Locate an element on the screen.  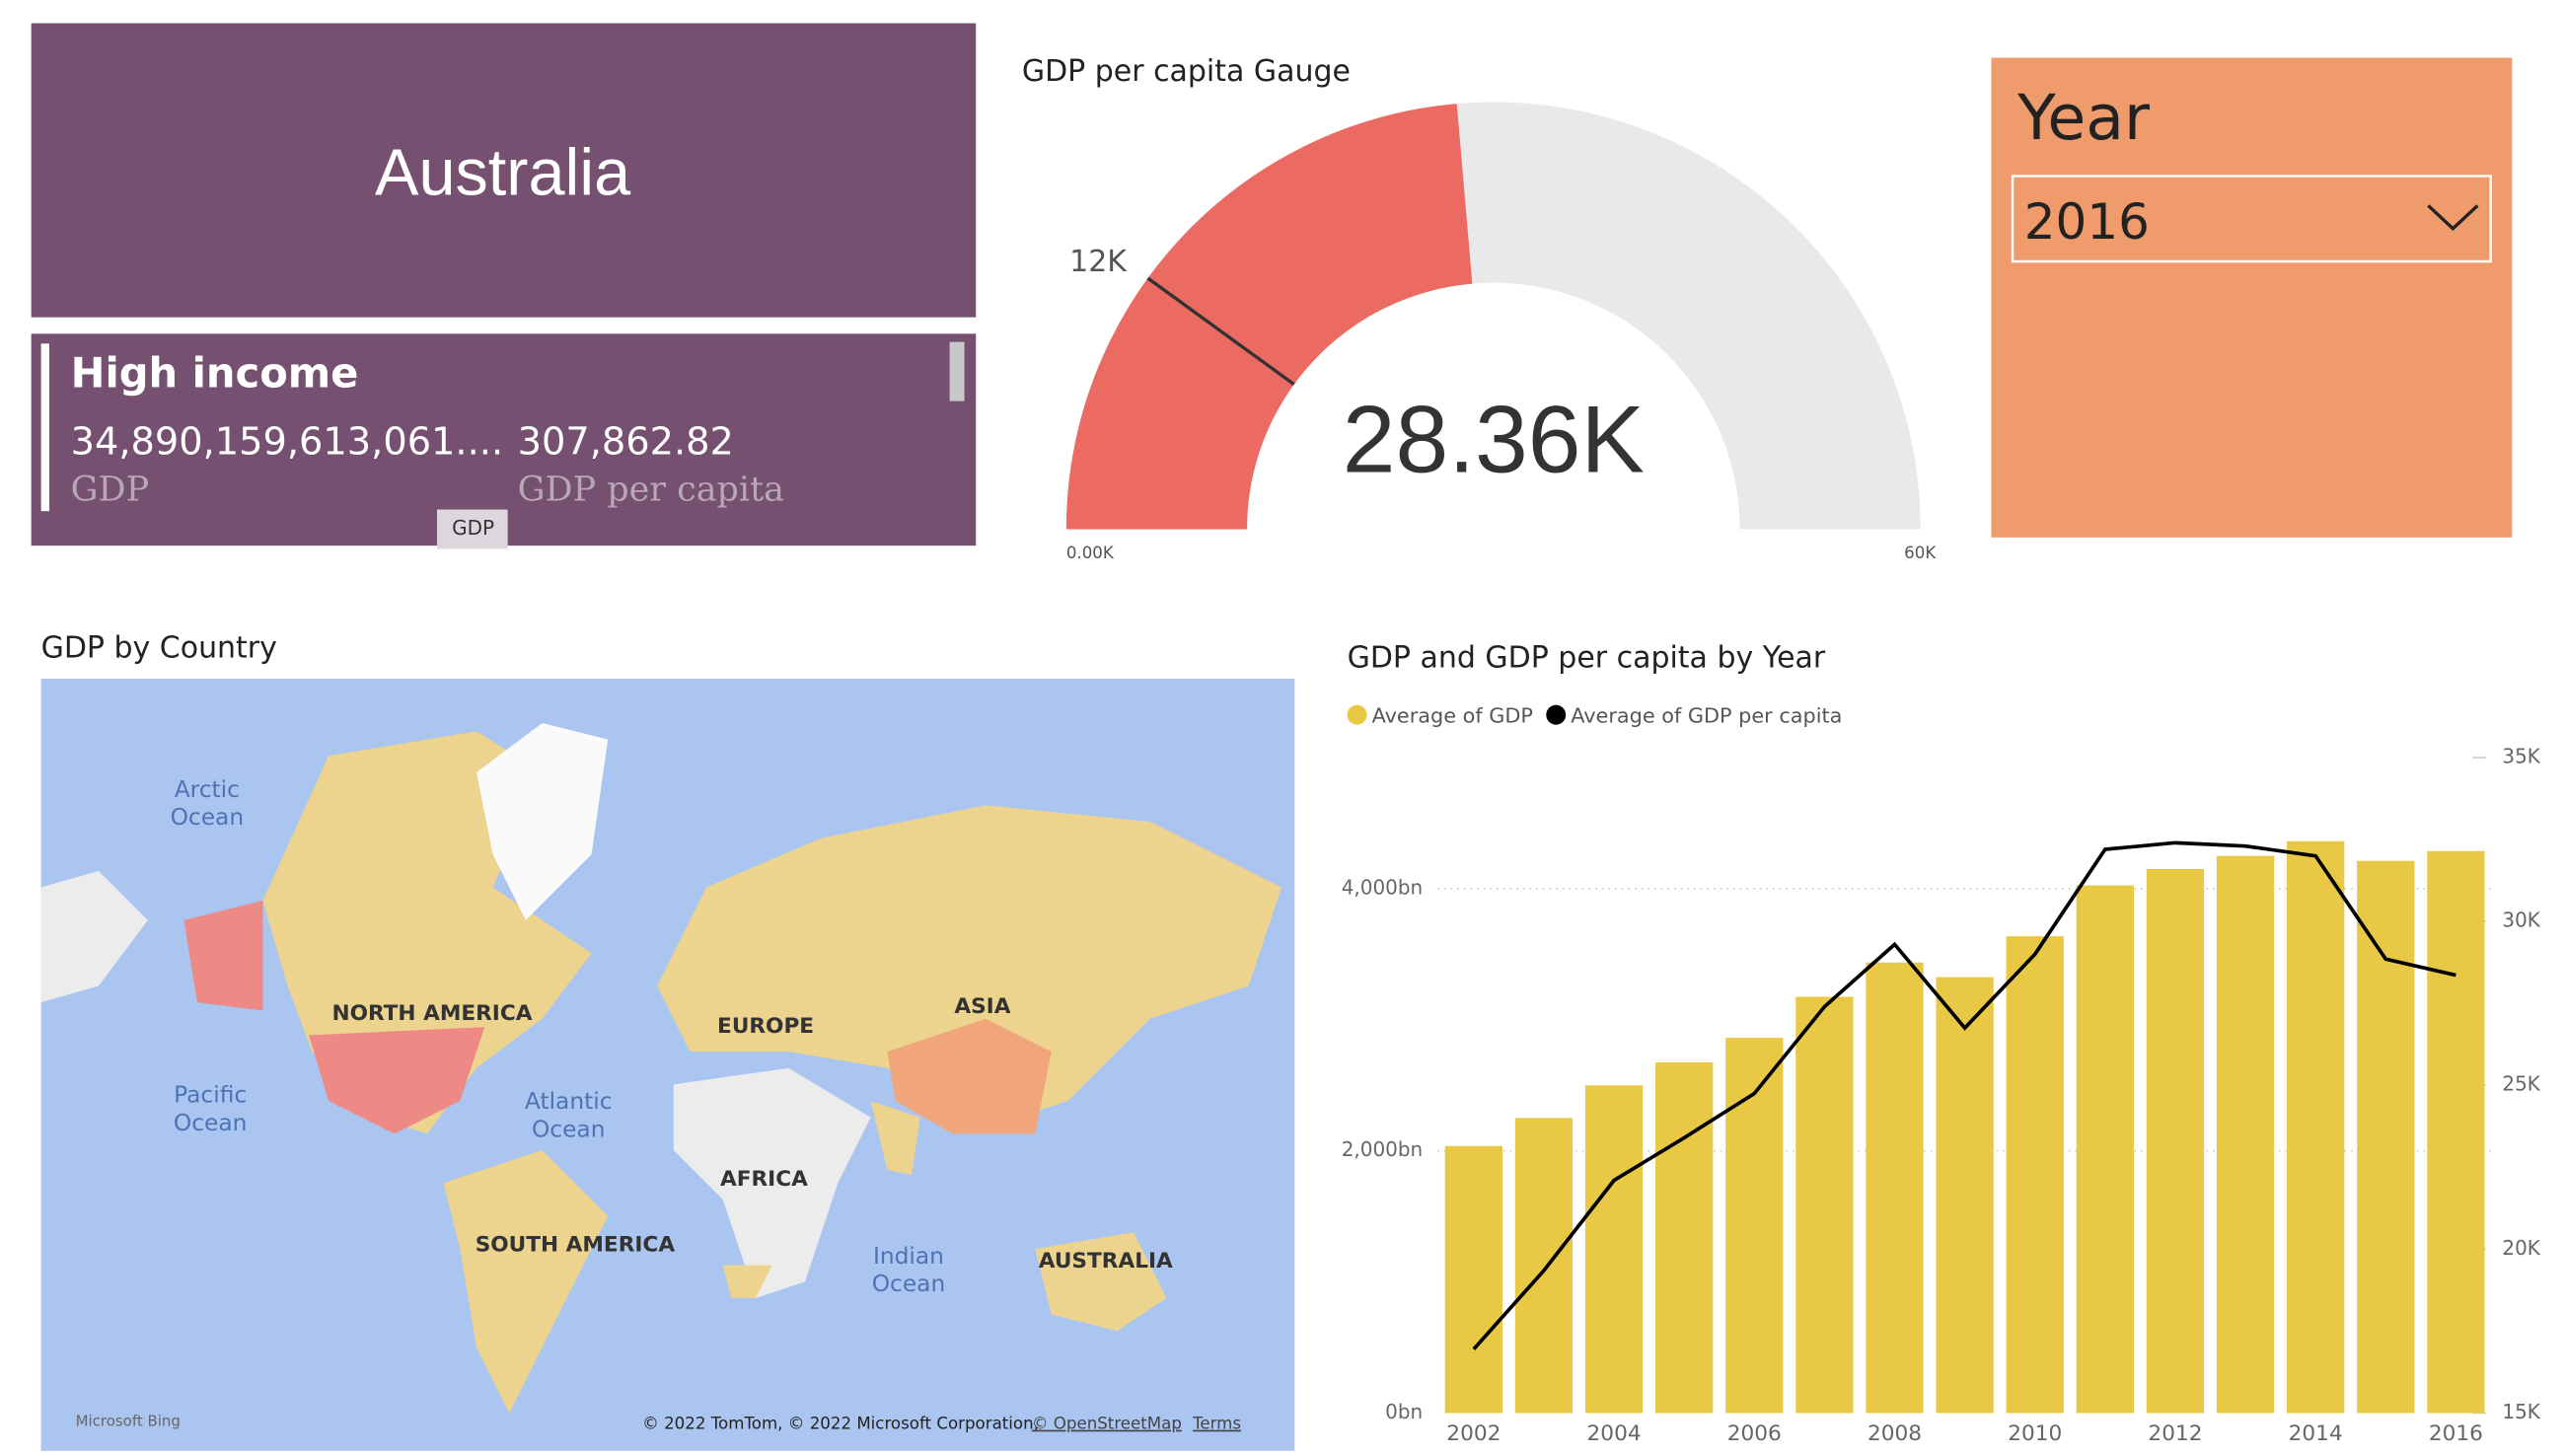
y2-tick-label: 20K is located at coordinates (2521, 1248).